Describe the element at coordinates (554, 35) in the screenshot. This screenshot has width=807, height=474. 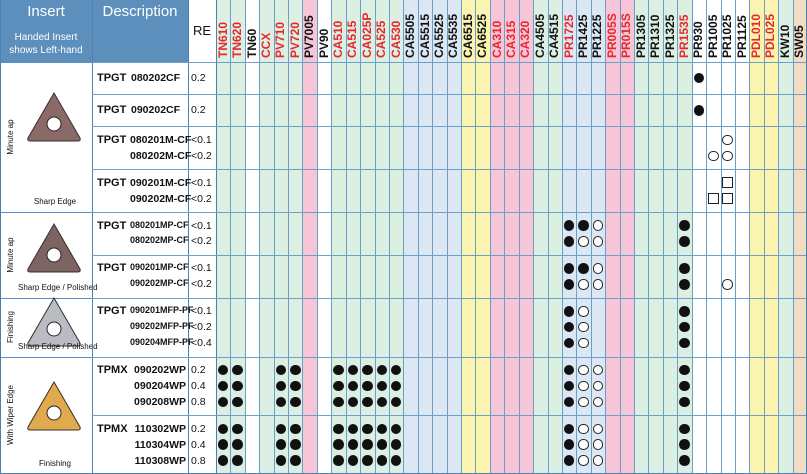
I see `grade-header-label: CA4515` at that location.